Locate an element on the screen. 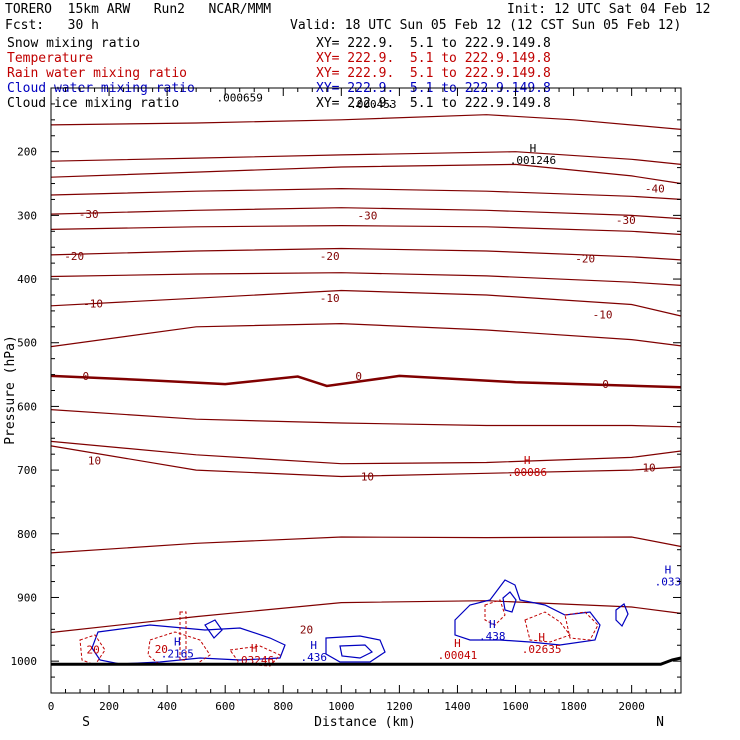 The height and width of the screenshot is (740, 740). y-tick-label: 500 is located at coordinates (27, 343).